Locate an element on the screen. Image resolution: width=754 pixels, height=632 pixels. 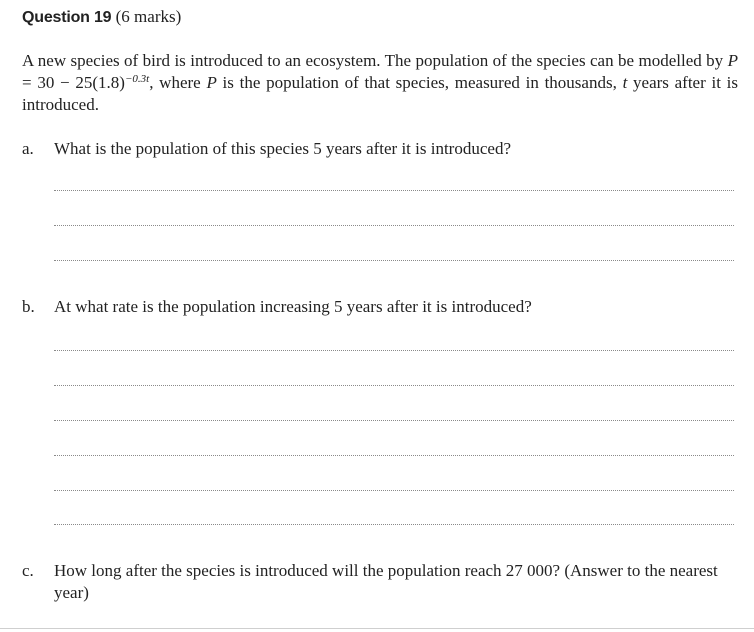
part-a-label: a. is located at coordinates (28, 148).